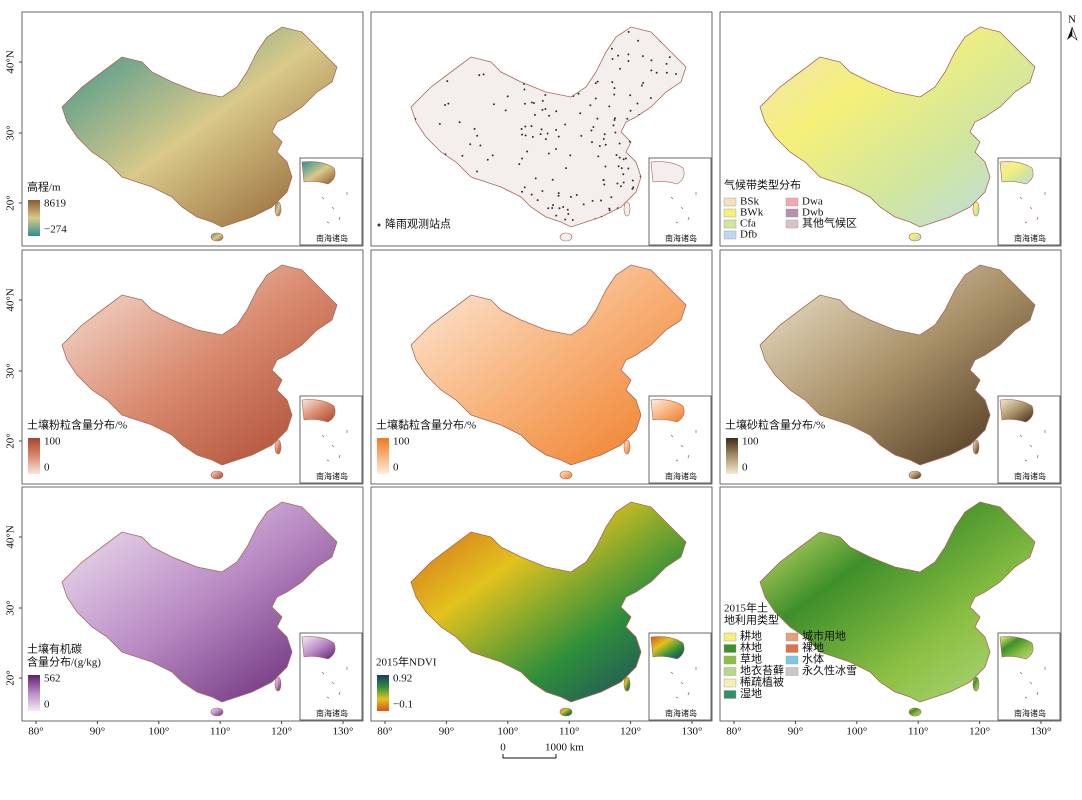  Describe the element at coordinates (1069, 33) in the screenshot. I see `north-arrow` at that location.